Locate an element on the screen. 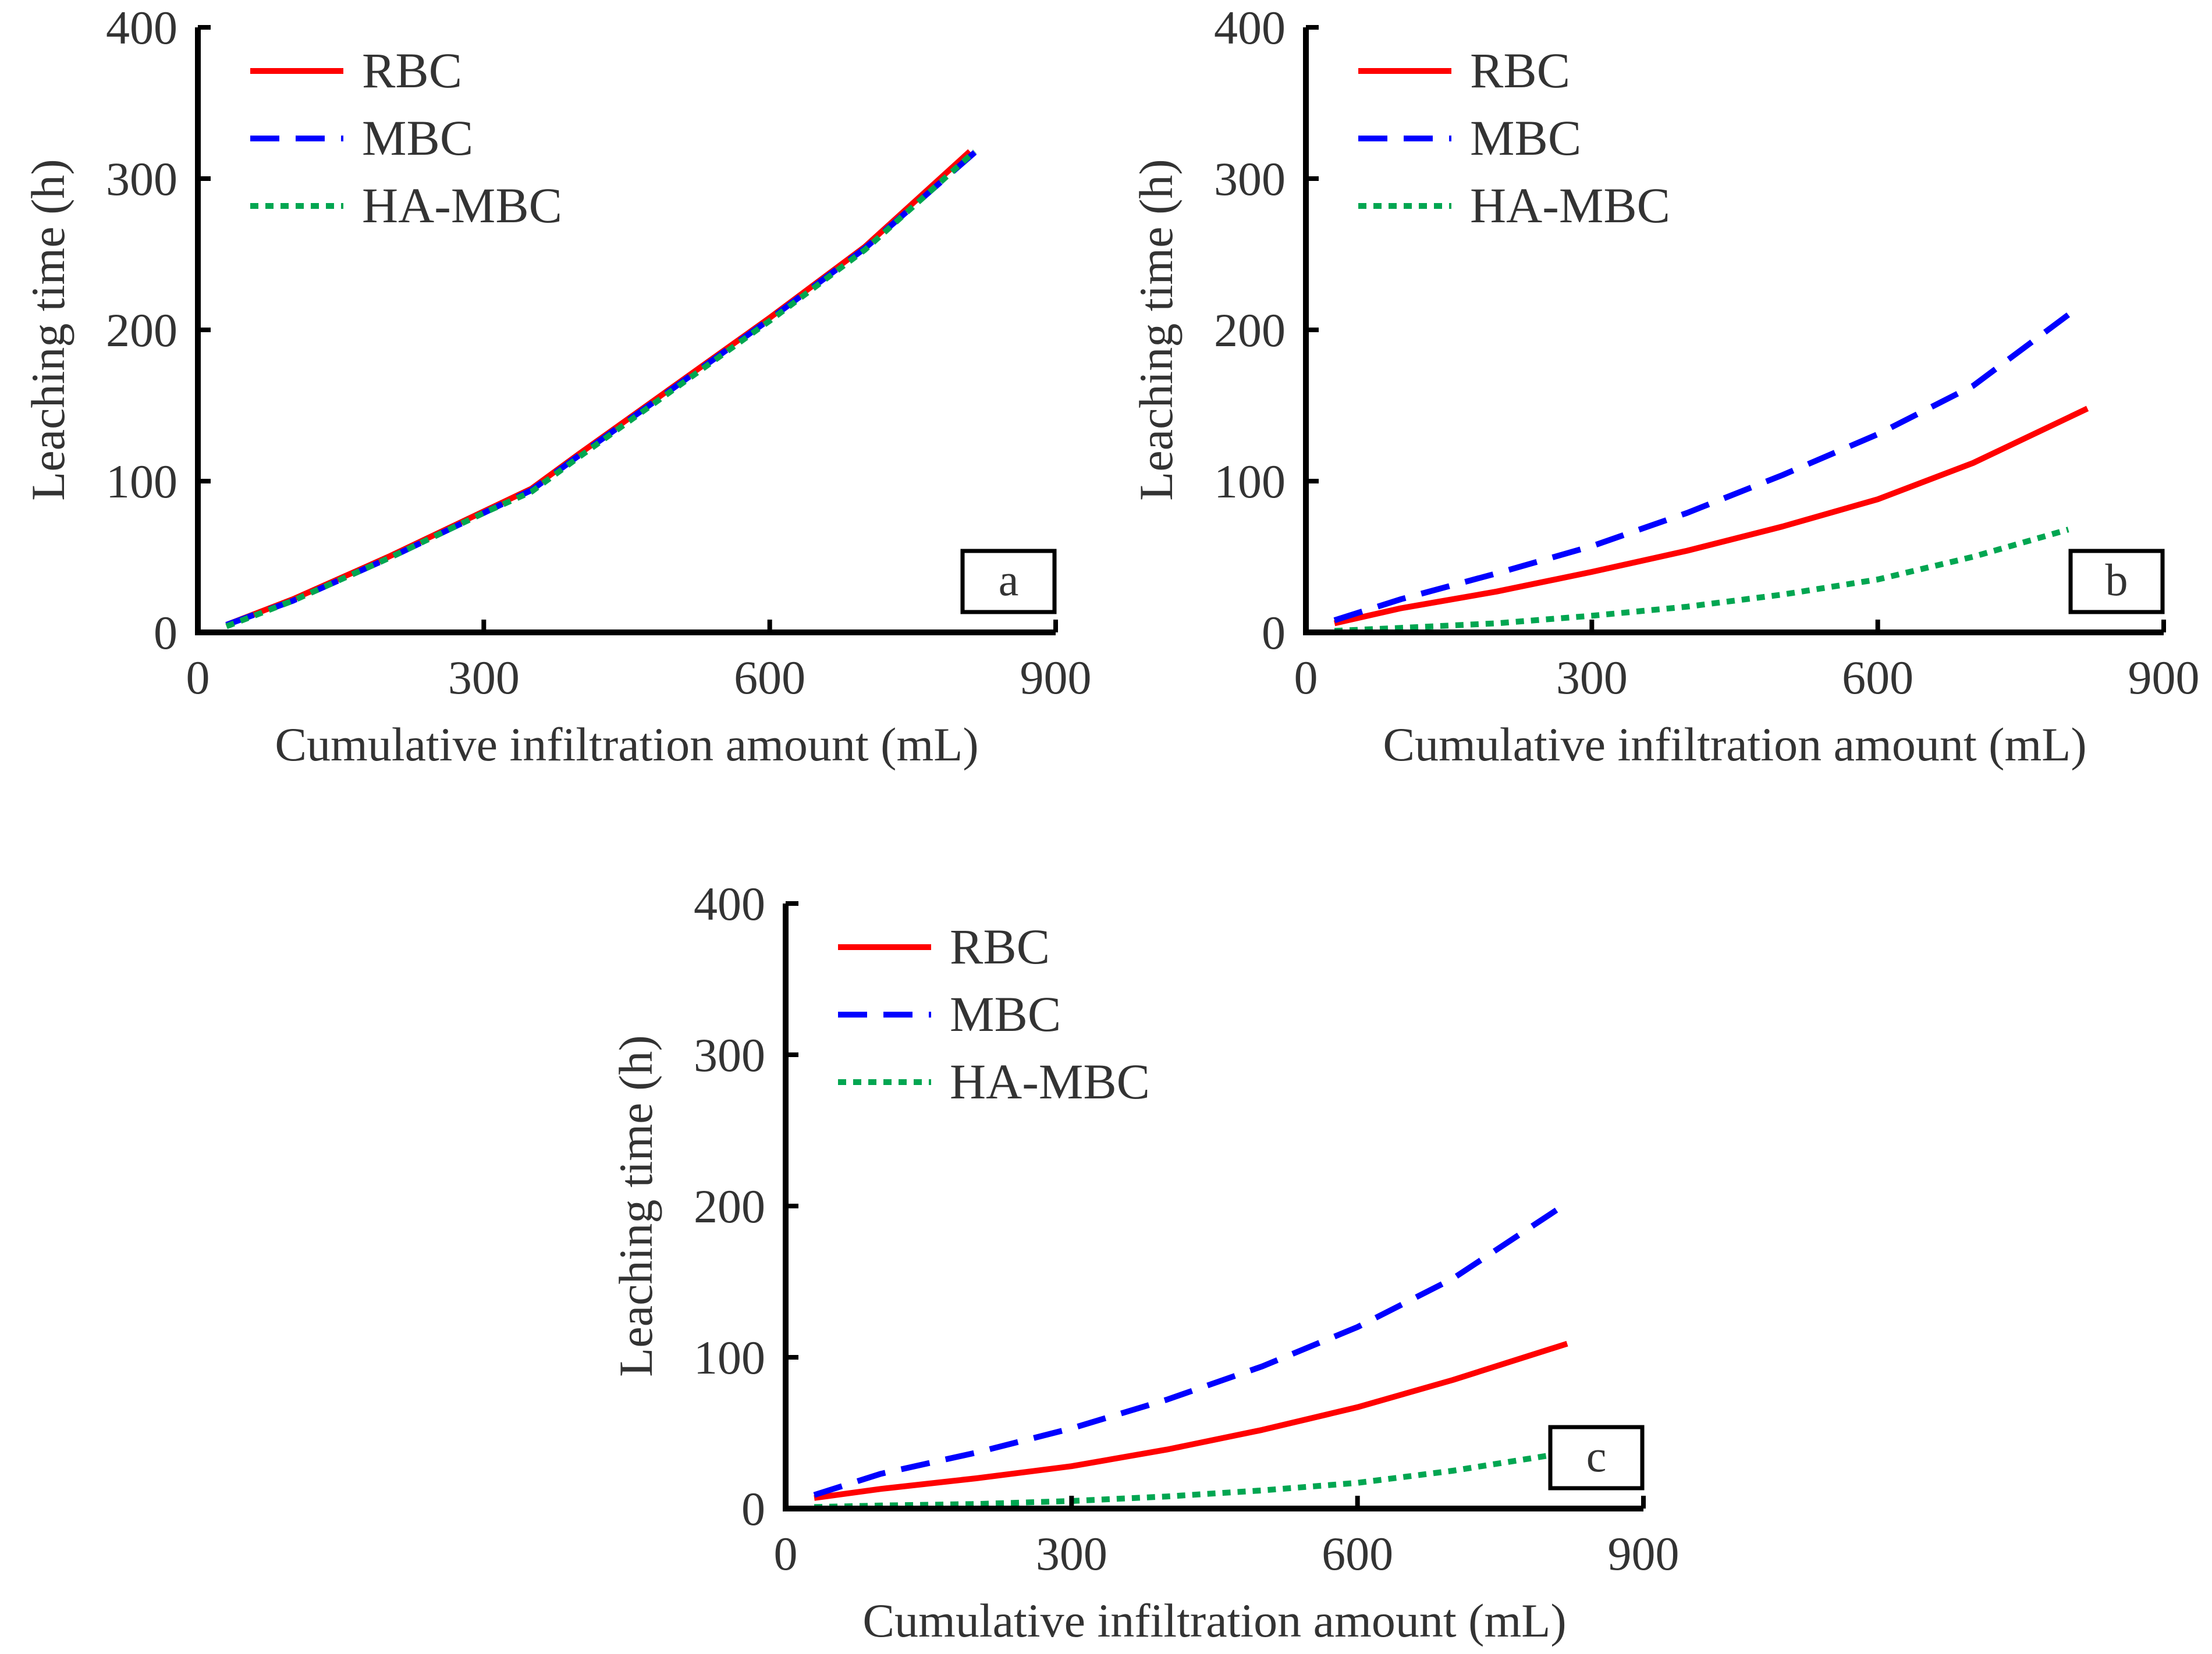 The image size is (2212, 1654). panel-label: b is located at coordinates (2117, 579).